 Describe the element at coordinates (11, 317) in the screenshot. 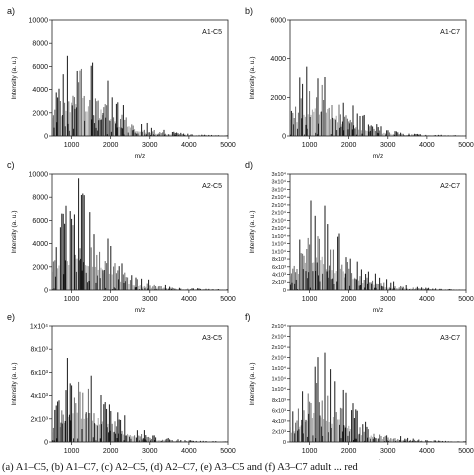

I see `panel-label: e)` at that location.